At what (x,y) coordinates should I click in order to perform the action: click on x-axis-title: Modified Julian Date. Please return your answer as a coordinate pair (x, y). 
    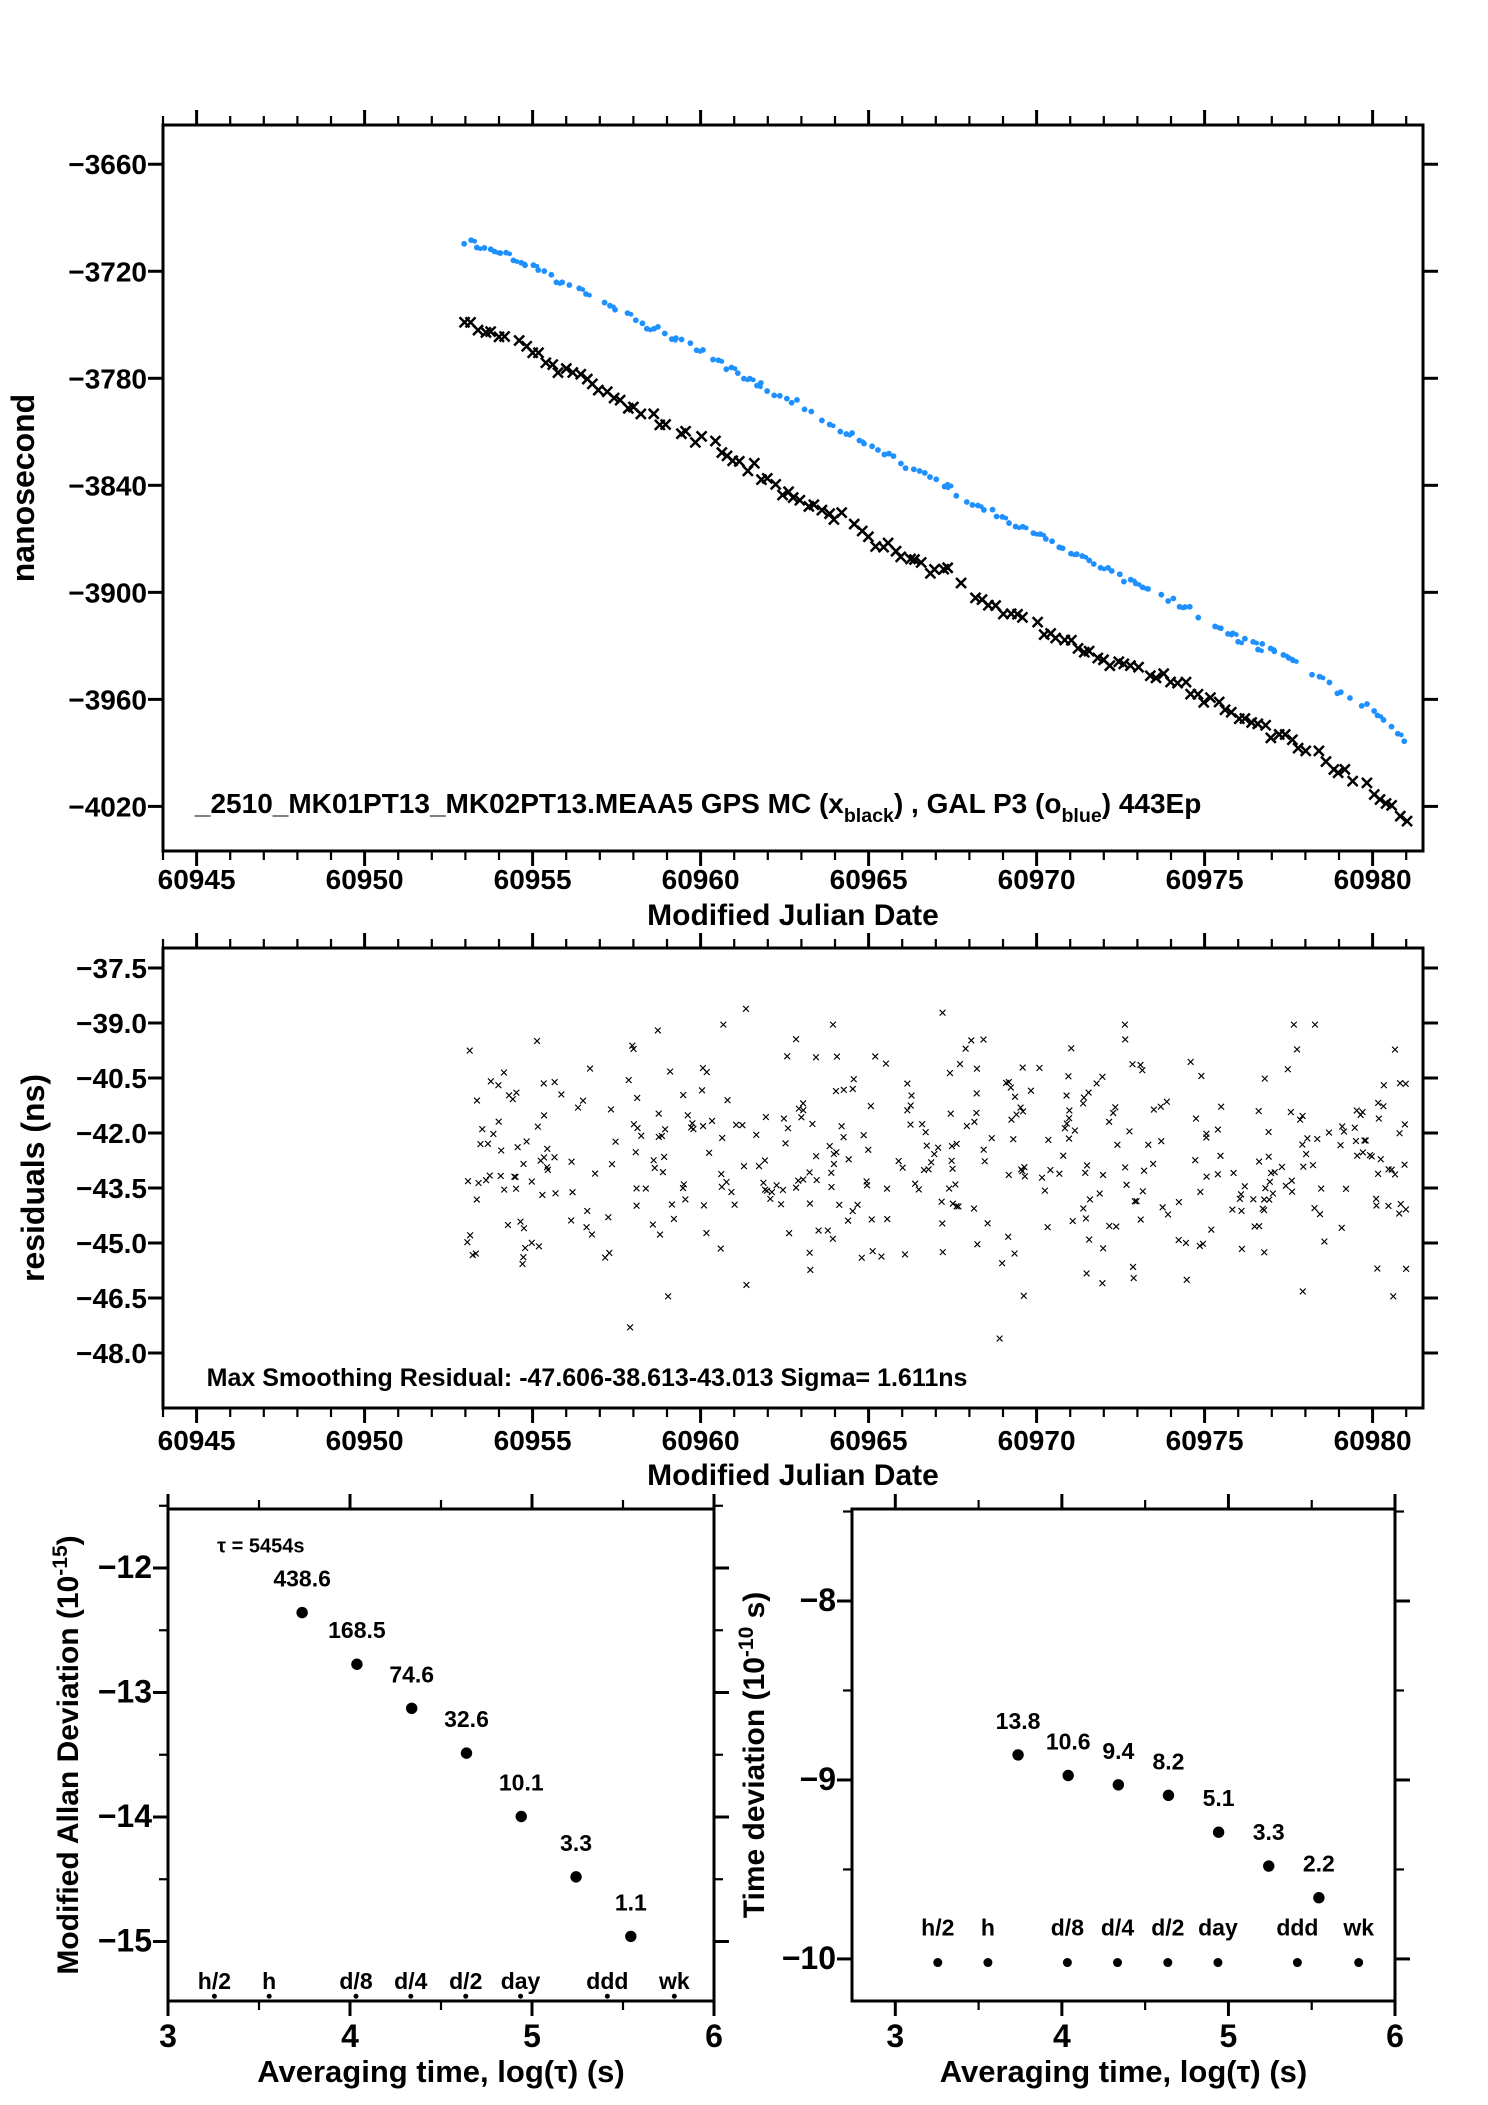
    Looking at the image, I should click on (793, 1475).